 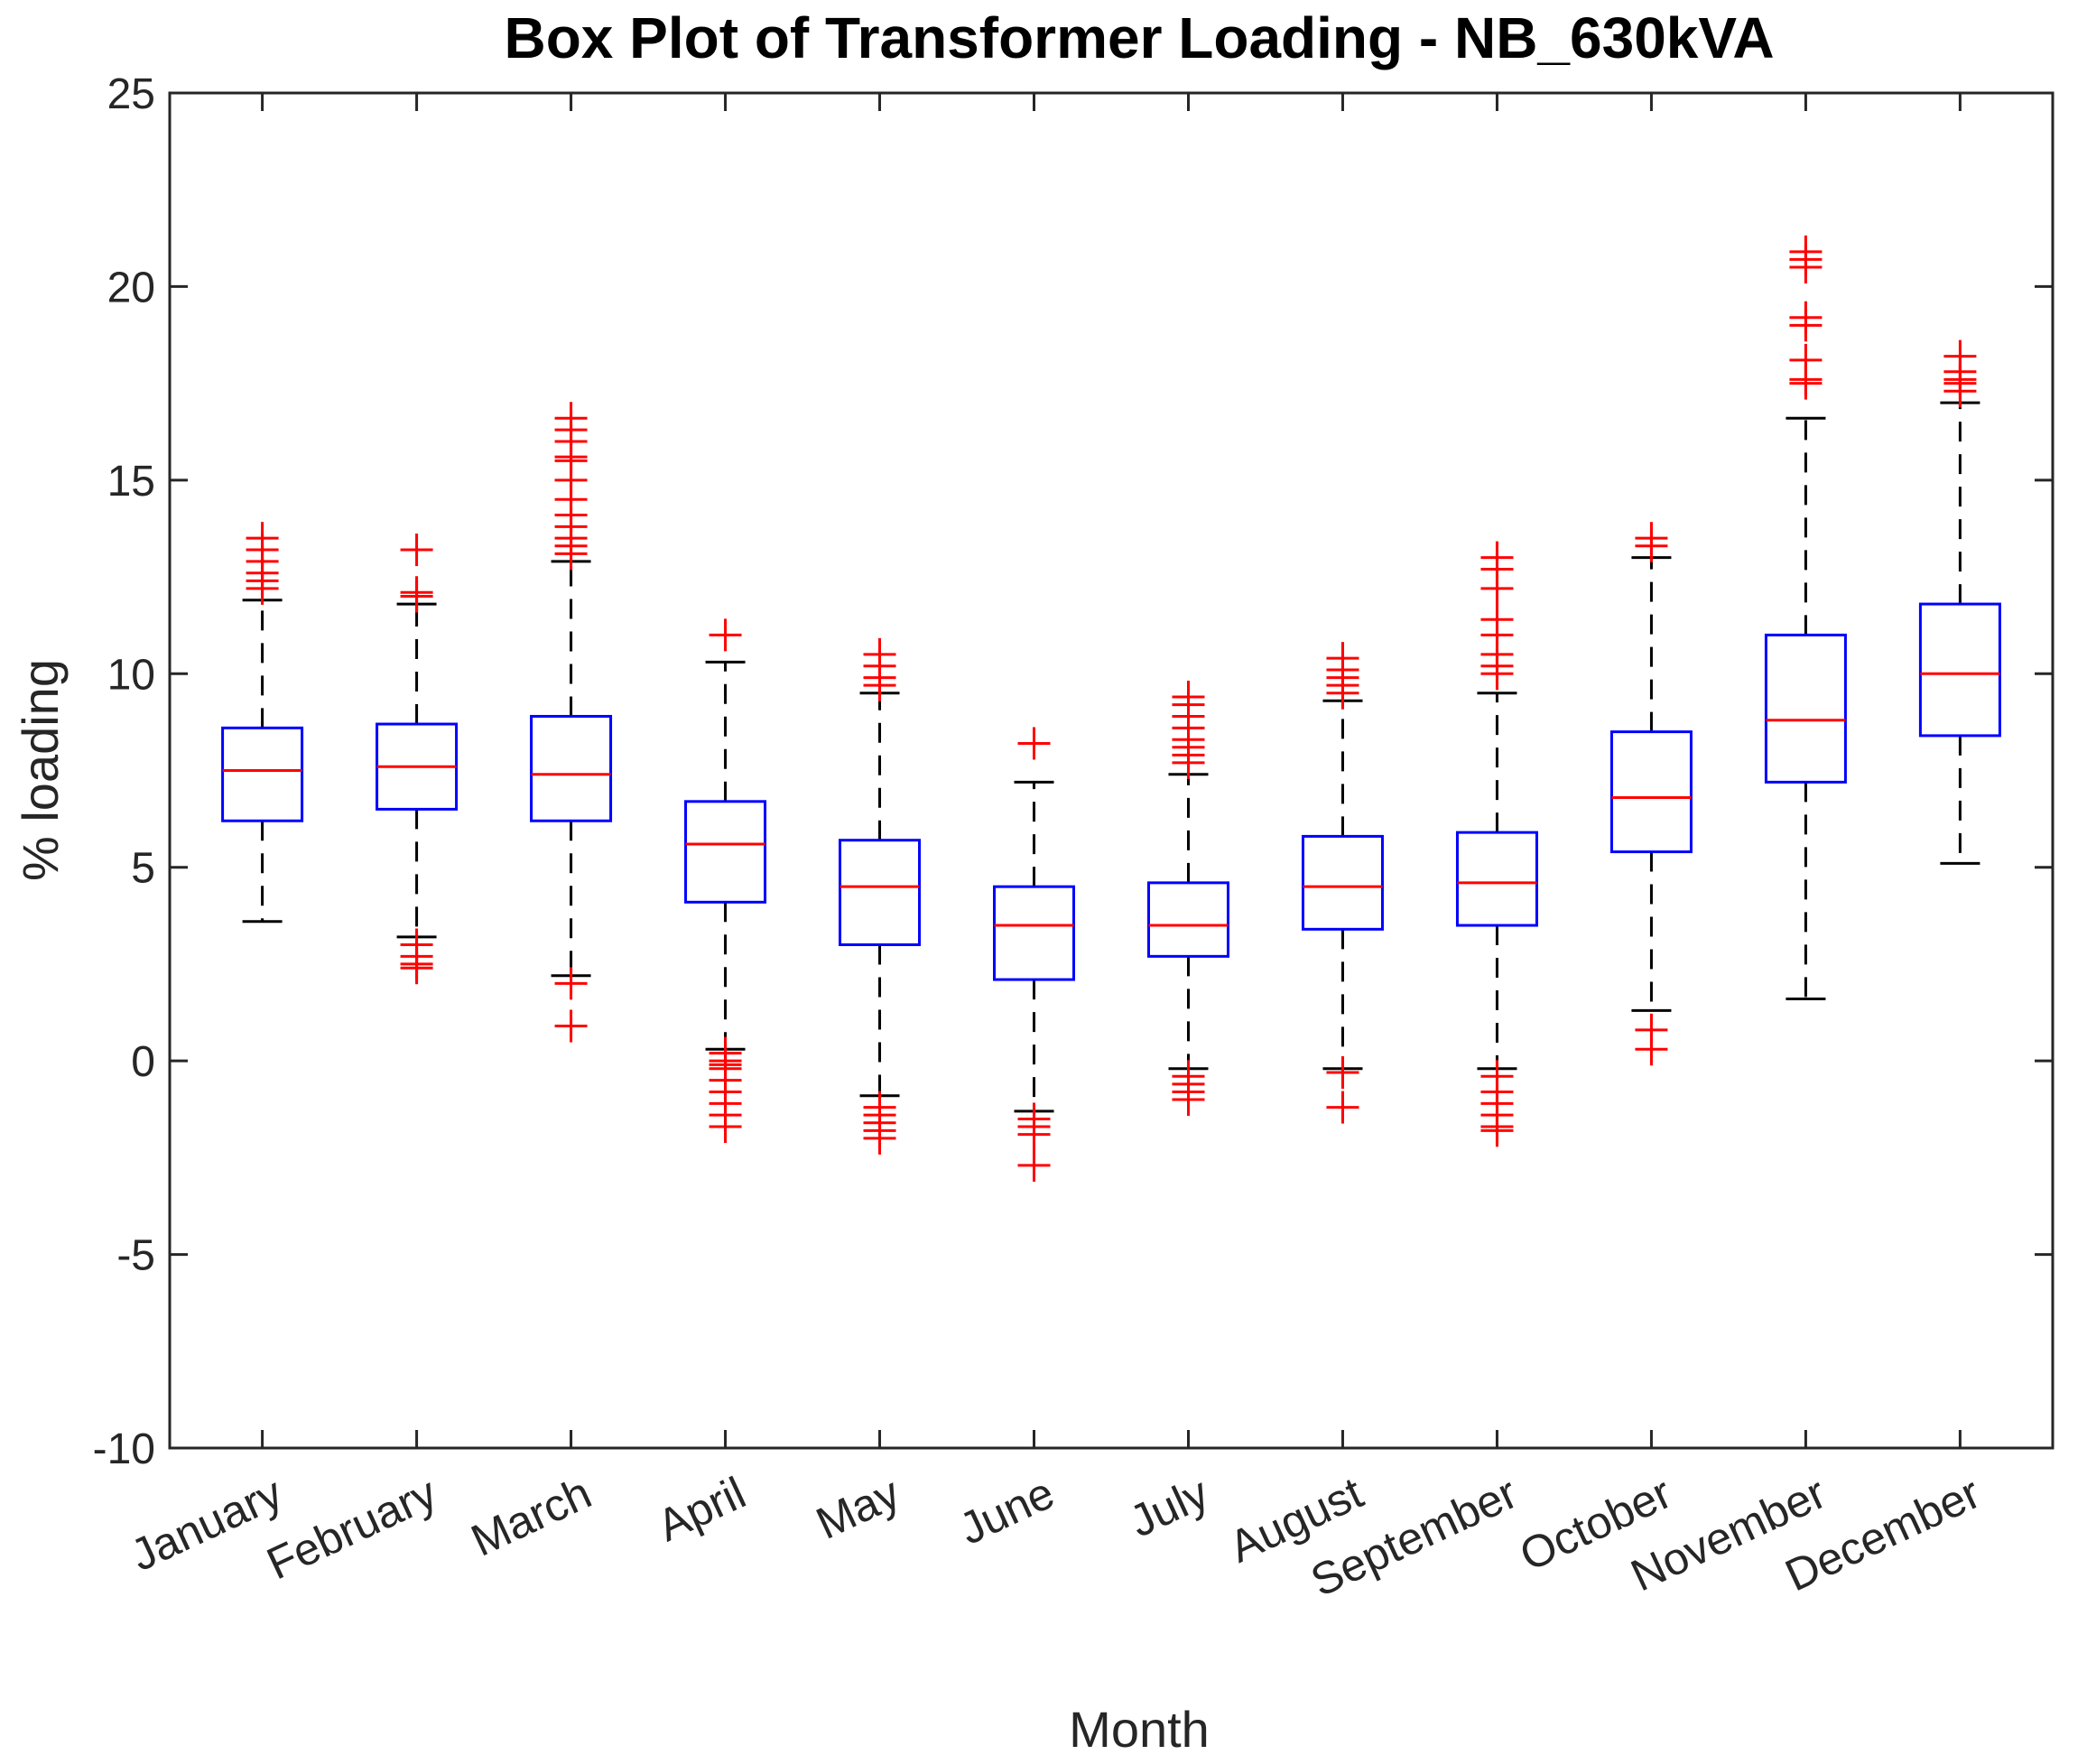 I want to click on box-october, so click(x=1651, y=794).